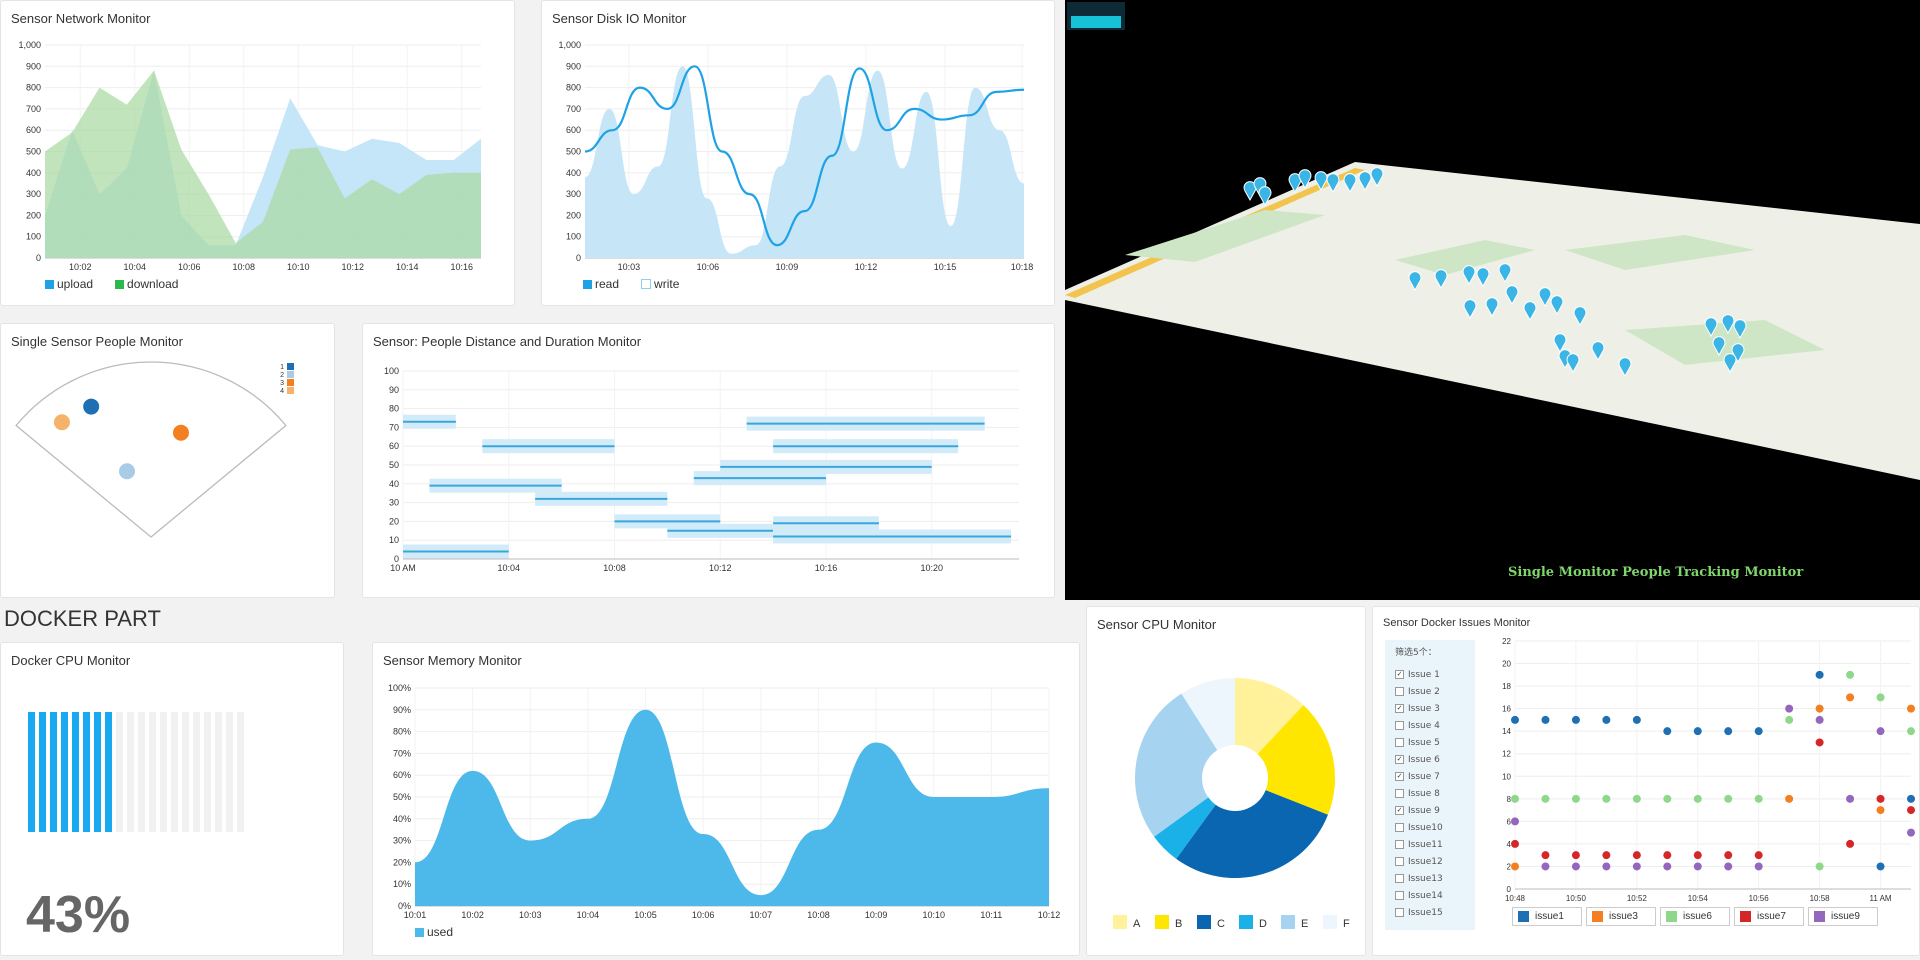  Describe the element at coordinates (1430, 810) in the screenshot. I see `issue-checkbox-row: ✓ Issue 9` at that location.